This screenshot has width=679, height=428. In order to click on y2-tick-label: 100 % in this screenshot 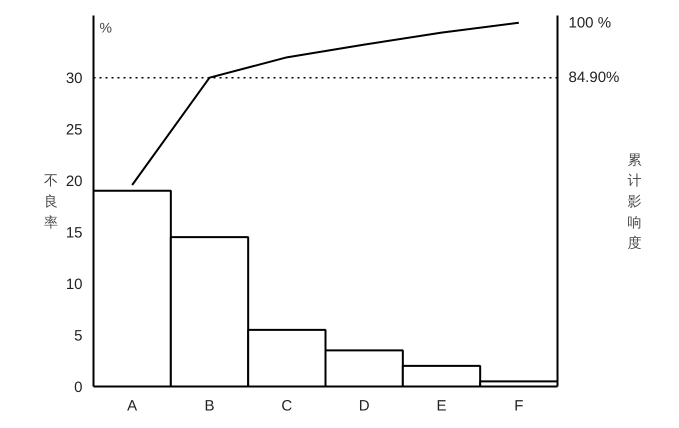, I will do `click(590, 23)`.